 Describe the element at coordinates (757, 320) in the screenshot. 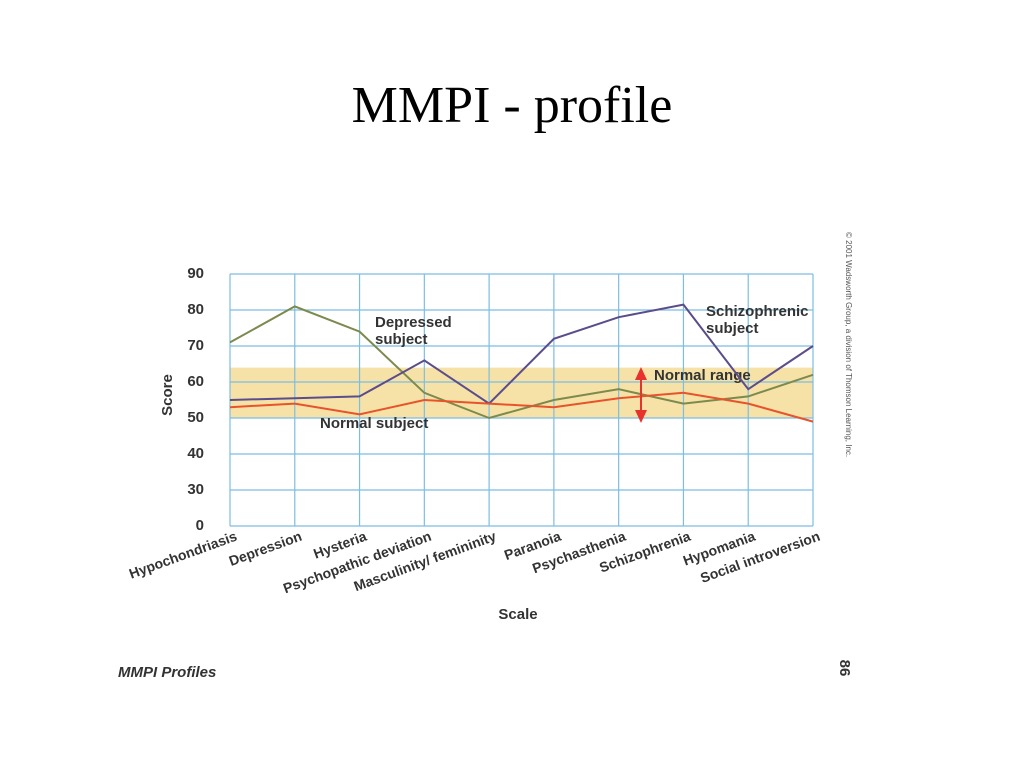

I see `series-label: Schizophrenic subject` at that location.